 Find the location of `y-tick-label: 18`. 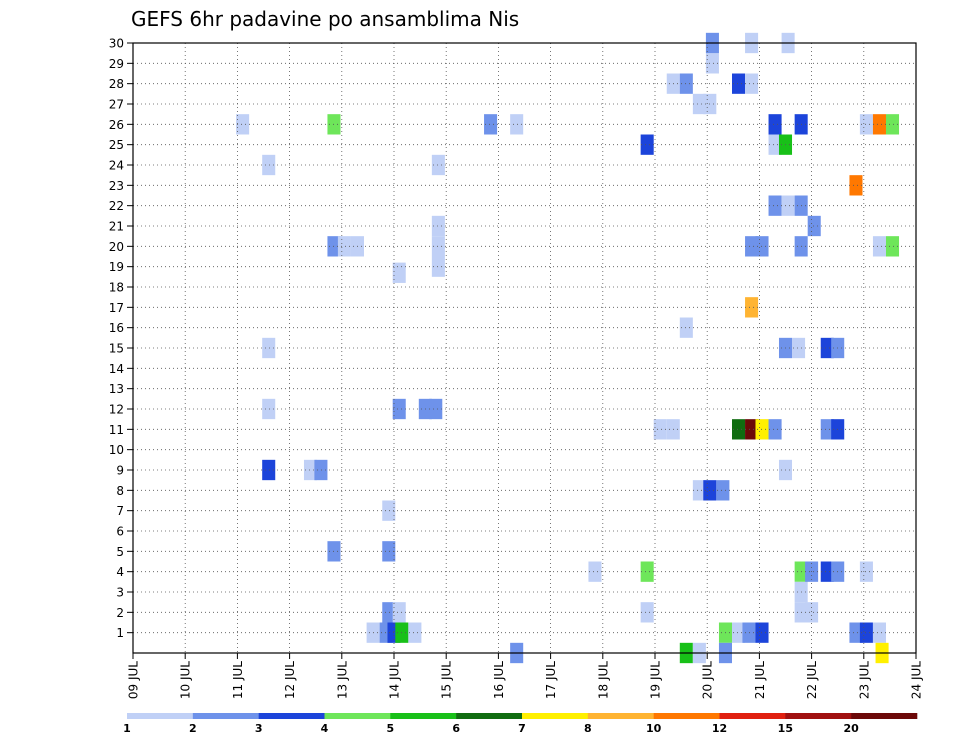

y-tick-label: 18 is located at coordinates (116, 288).